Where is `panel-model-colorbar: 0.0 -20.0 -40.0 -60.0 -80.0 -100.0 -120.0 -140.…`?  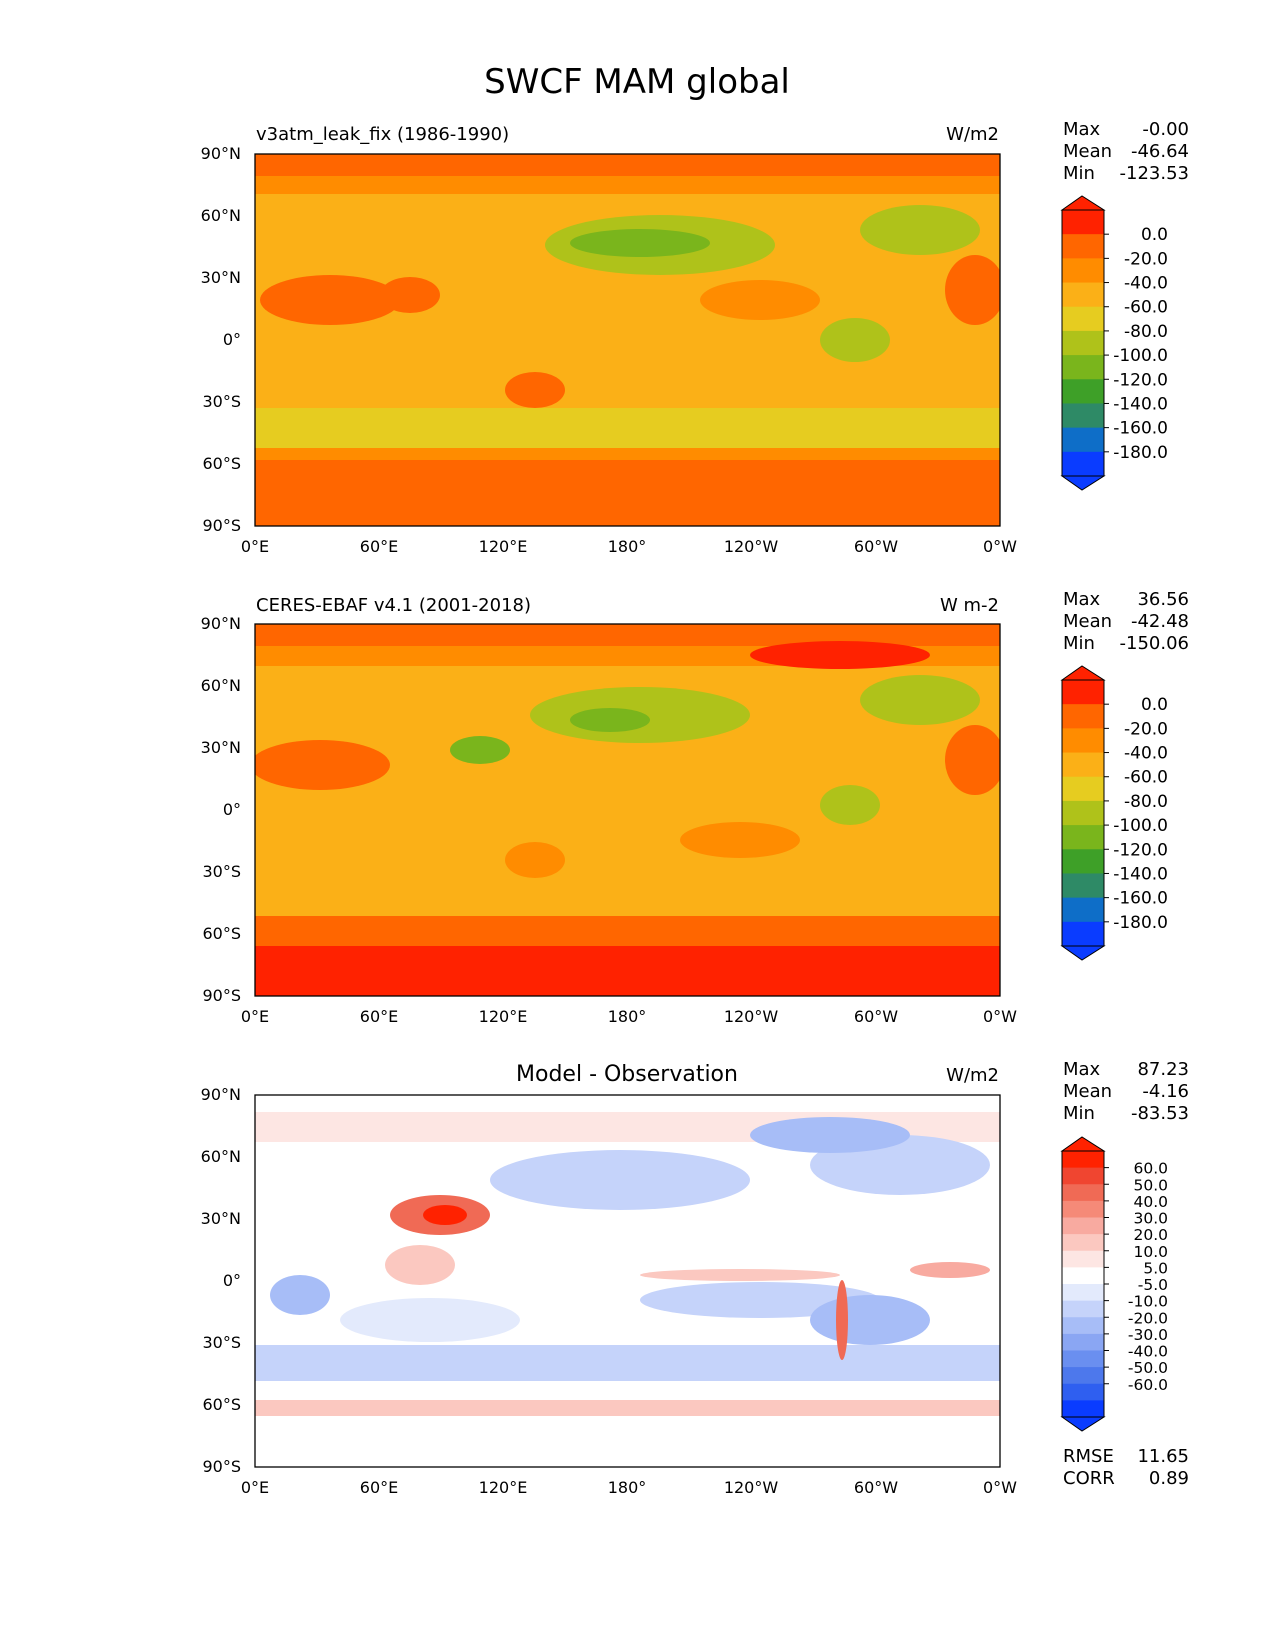 panel-model-colorbar: 0.0 -20.0 -40.0 -60.0 -80.0 -100.0 -120.0 -140.… is located at coordinates (1114, 343).